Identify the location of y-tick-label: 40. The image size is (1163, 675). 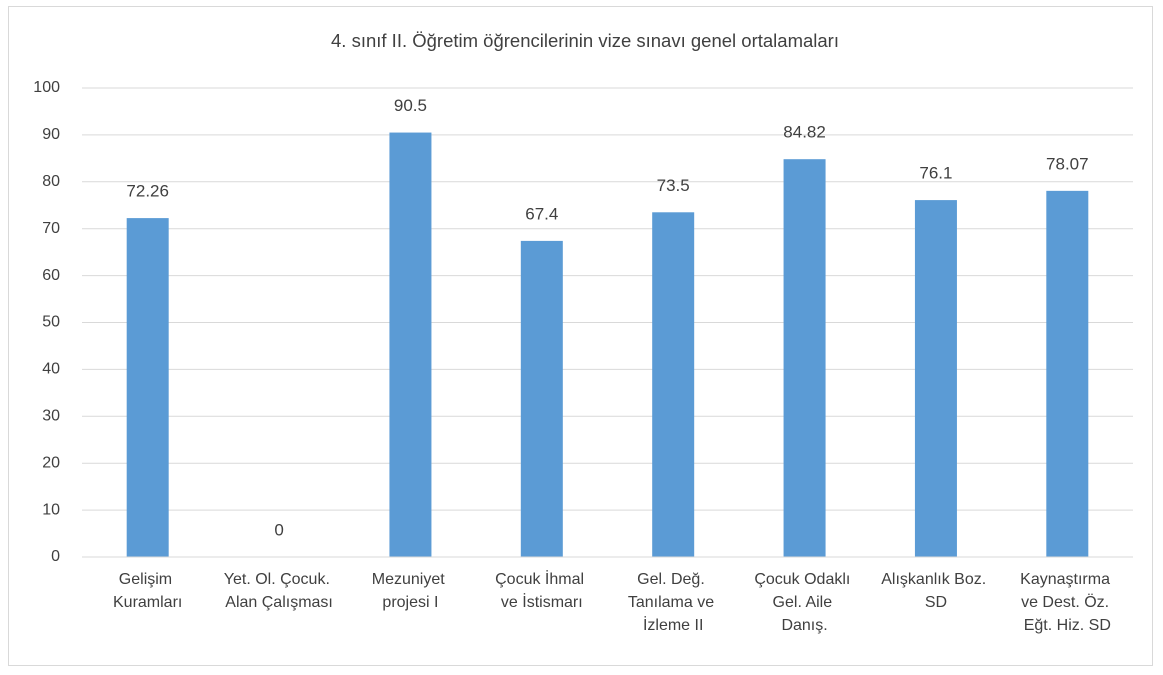
(51, 369).